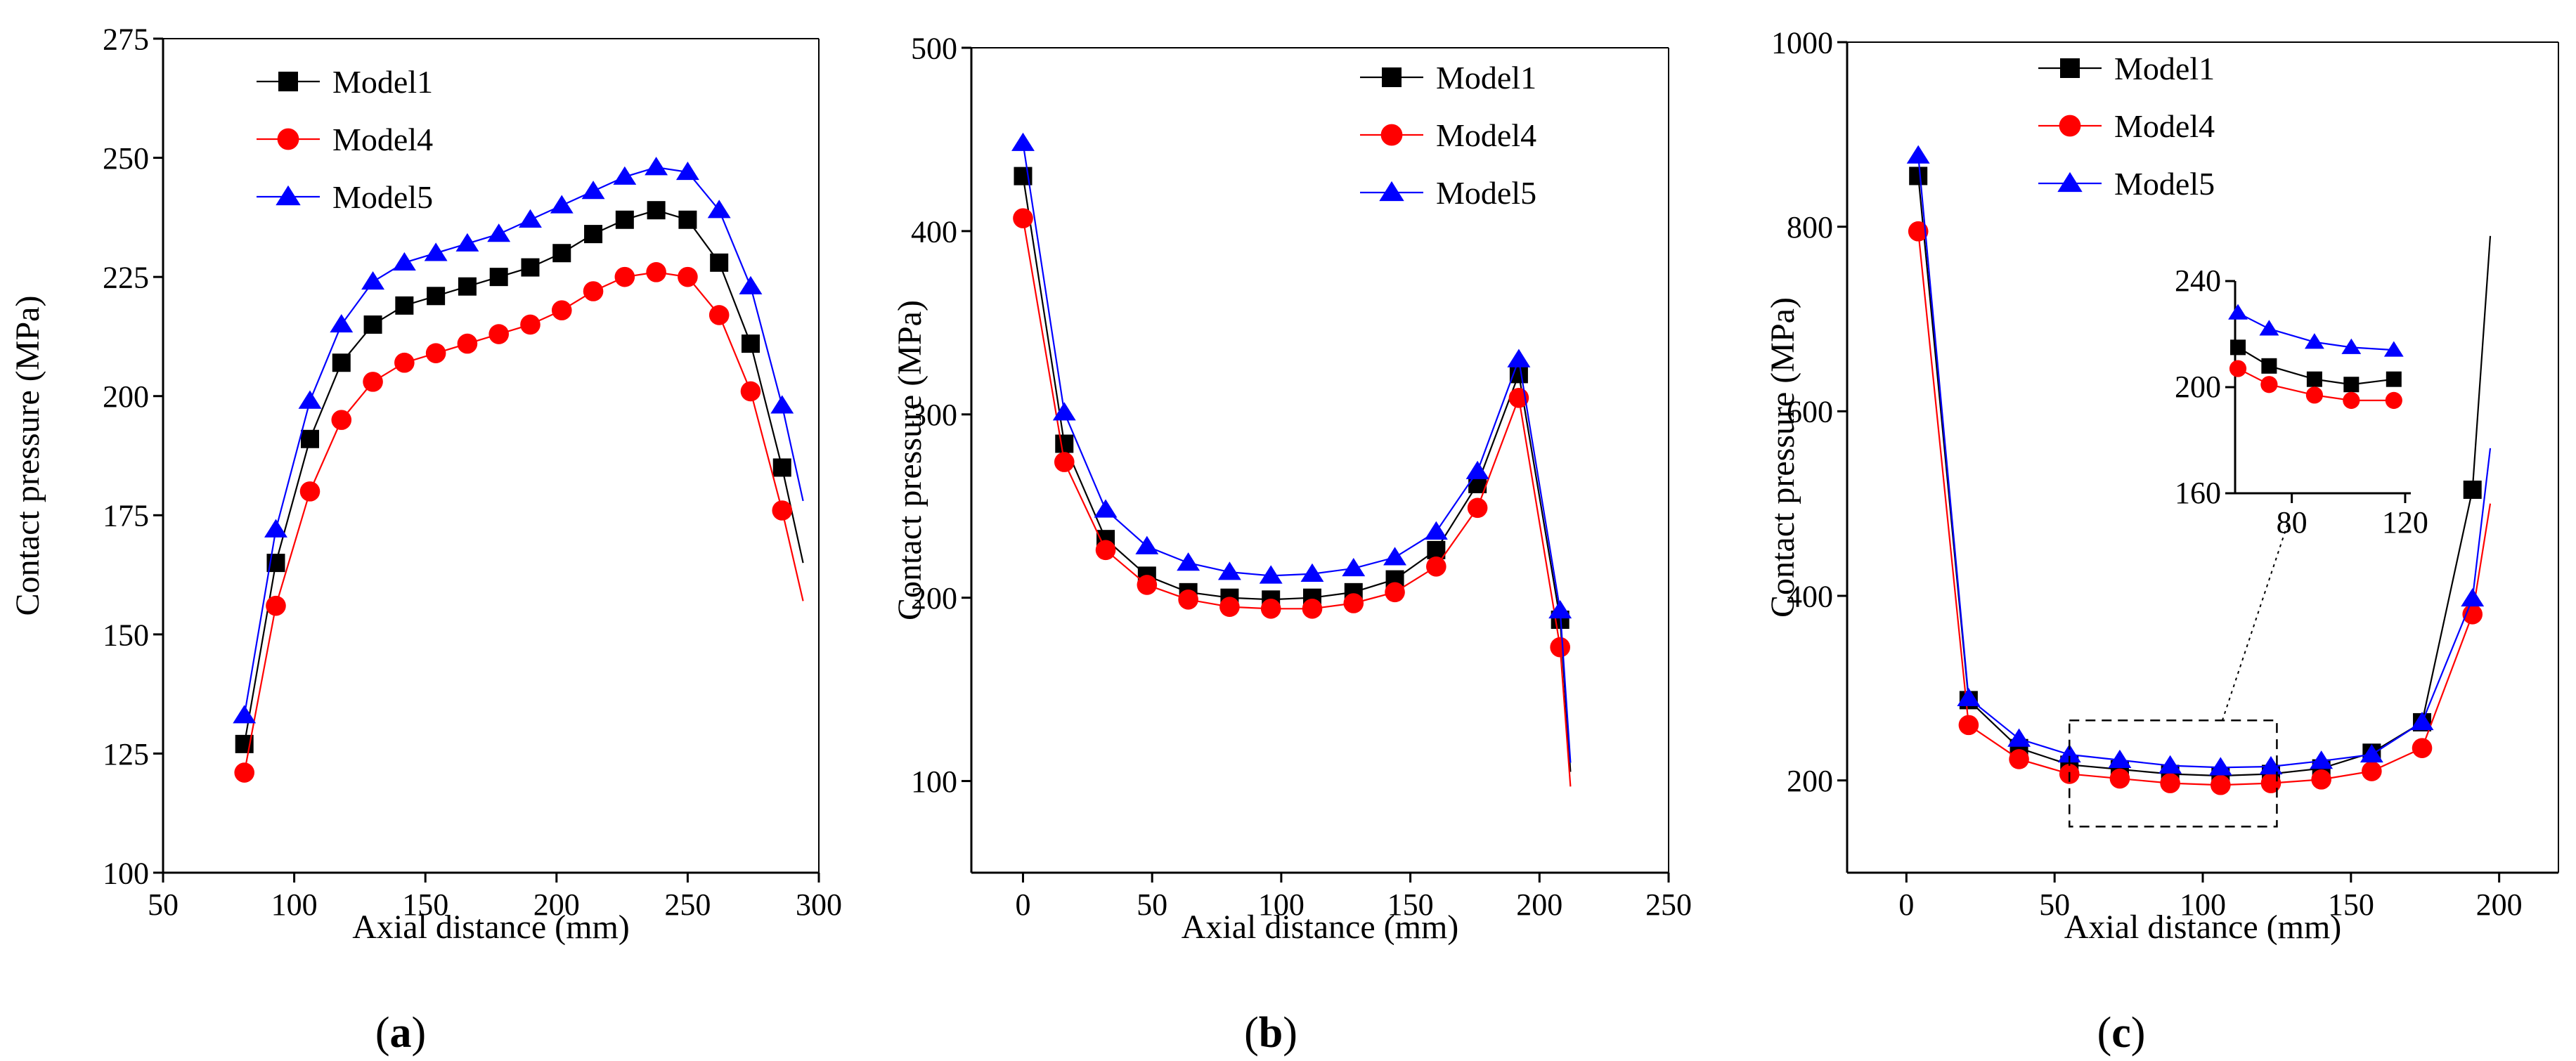 This screenshot has width=2576, height=1061. What do you see at coordinates (126, 516) in the screenshot?
I see `y-tick-label: 175` at bounding box center [126, 516].